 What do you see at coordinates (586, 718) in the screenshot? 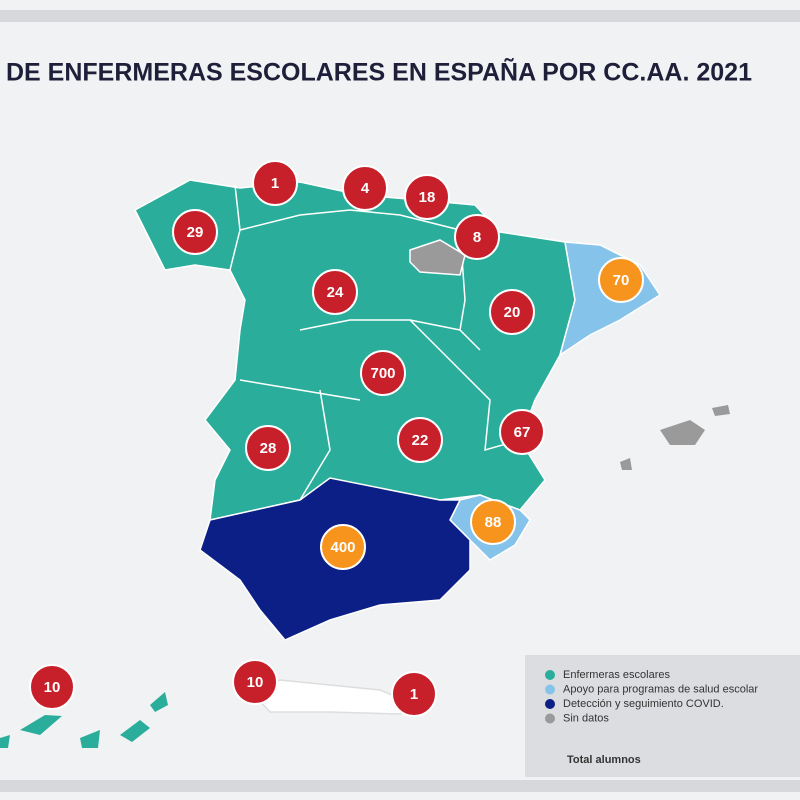
I see `legend-label: Sin datos` at bounding box center [586, 718].